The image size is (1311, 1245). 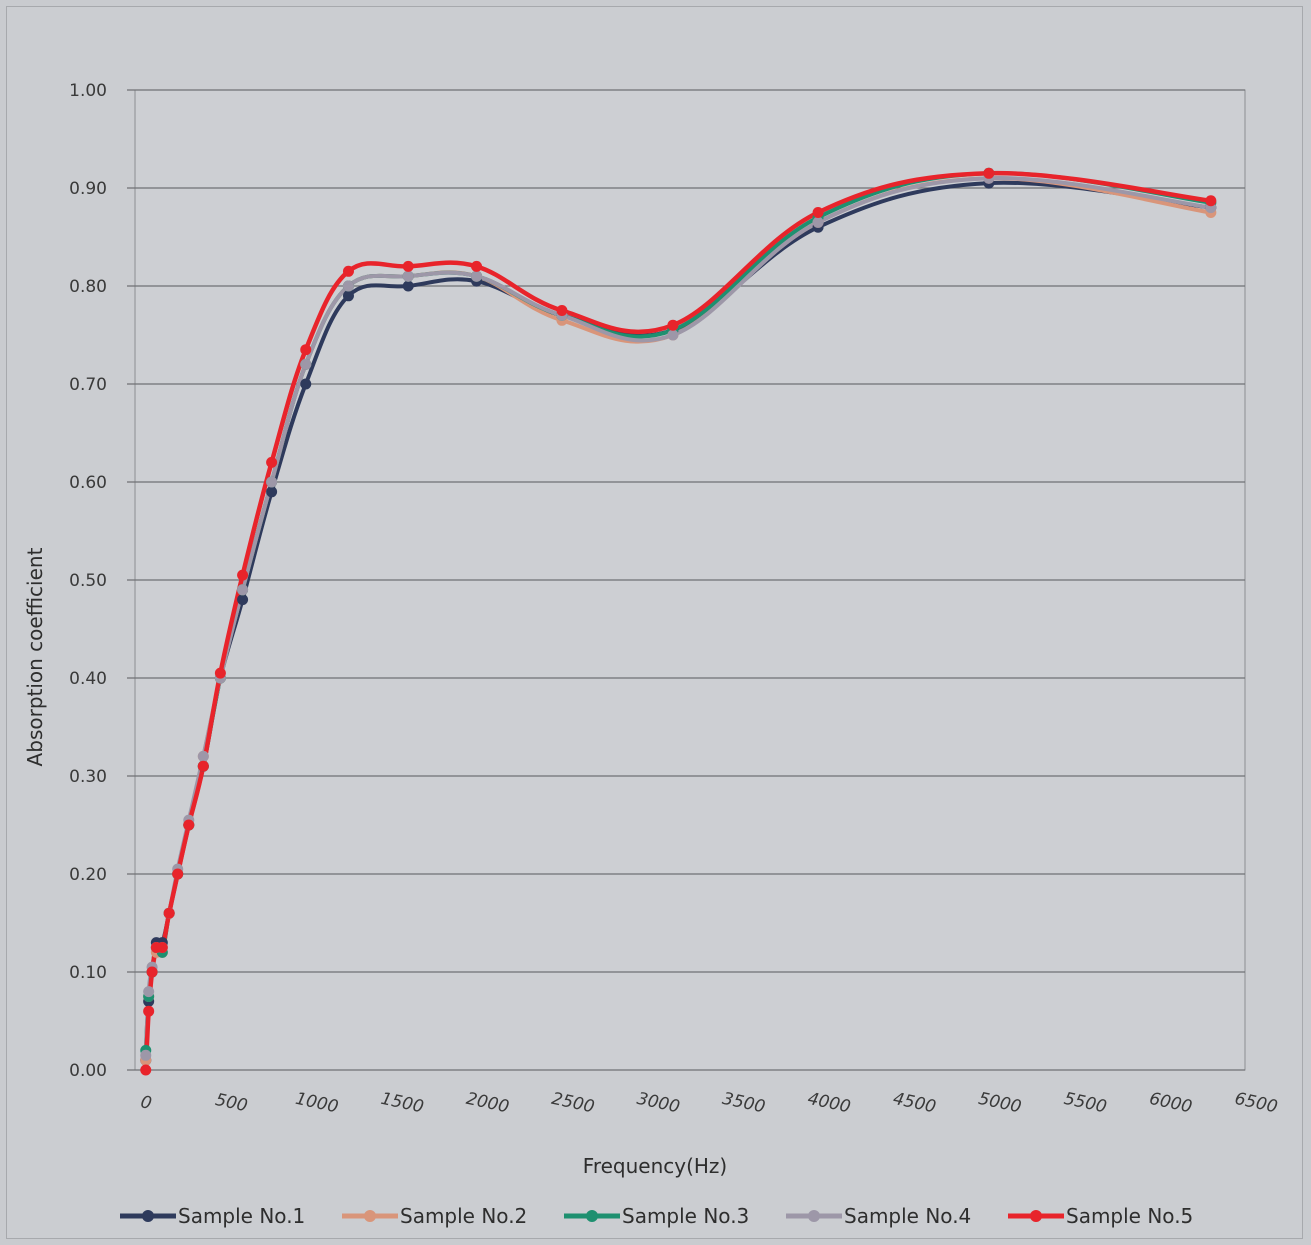 What do you see at coordinates (88, 483) in the screenshot?
I see `y-tick-label: 0.60` at bounding box center [88, 483].